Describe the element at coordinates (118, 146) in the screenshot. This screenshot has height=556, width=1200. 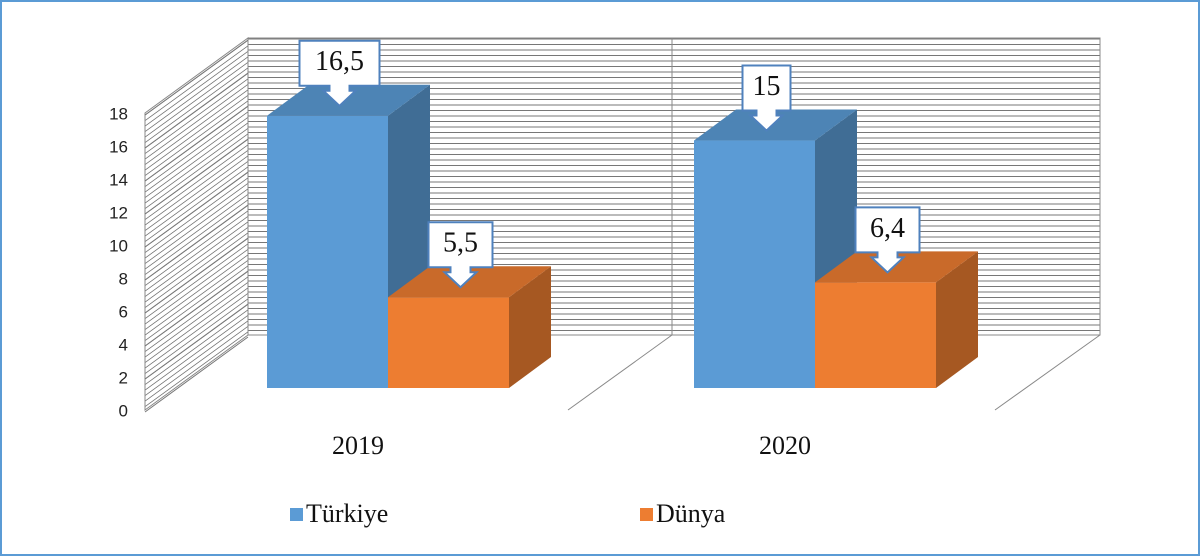
I see `y-tick-label: 16` at that location.